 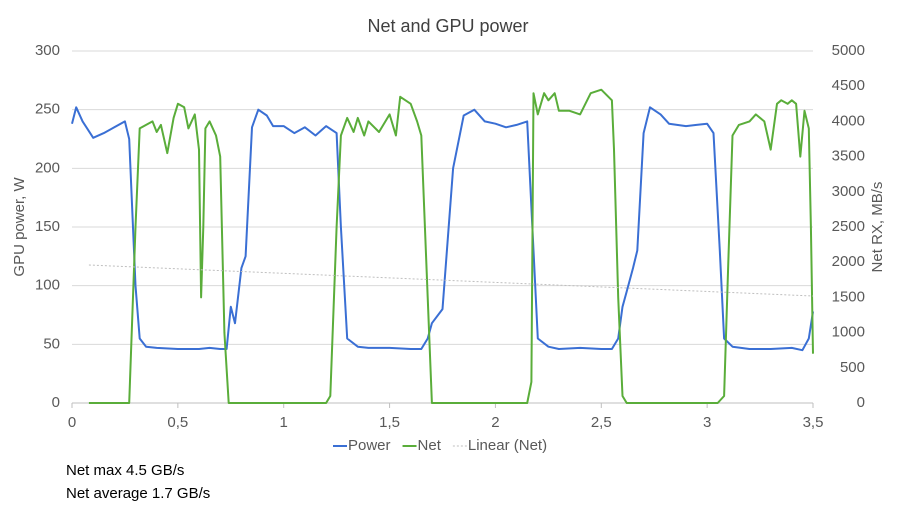 What do you see at coordinates (848, 85) in the screenshot?
I see `y2-tick-label: 4500` at bounding box center [848, 85].